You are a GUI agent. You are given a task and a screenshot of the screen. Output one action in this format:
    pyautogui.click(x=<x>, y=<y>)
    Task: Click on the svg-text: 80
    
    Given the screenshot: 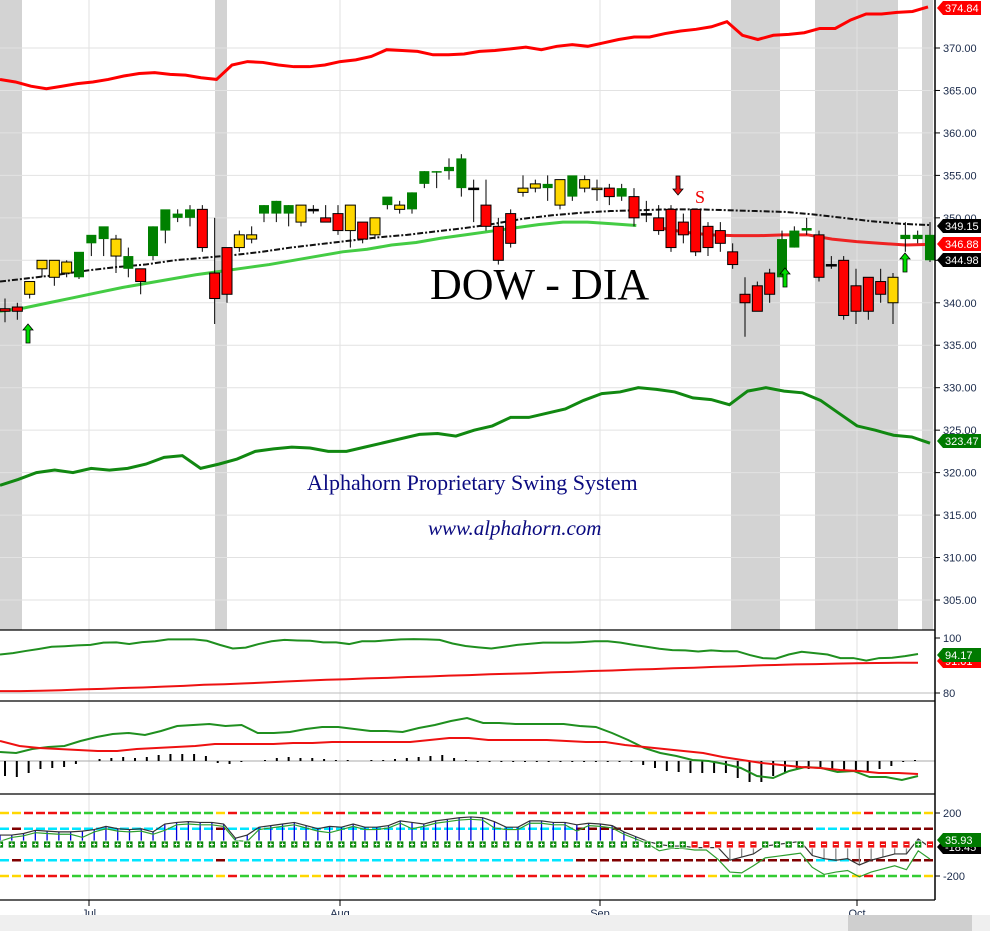 What is the action you would take?
    pyautogui.click(x=949, y=694)
    